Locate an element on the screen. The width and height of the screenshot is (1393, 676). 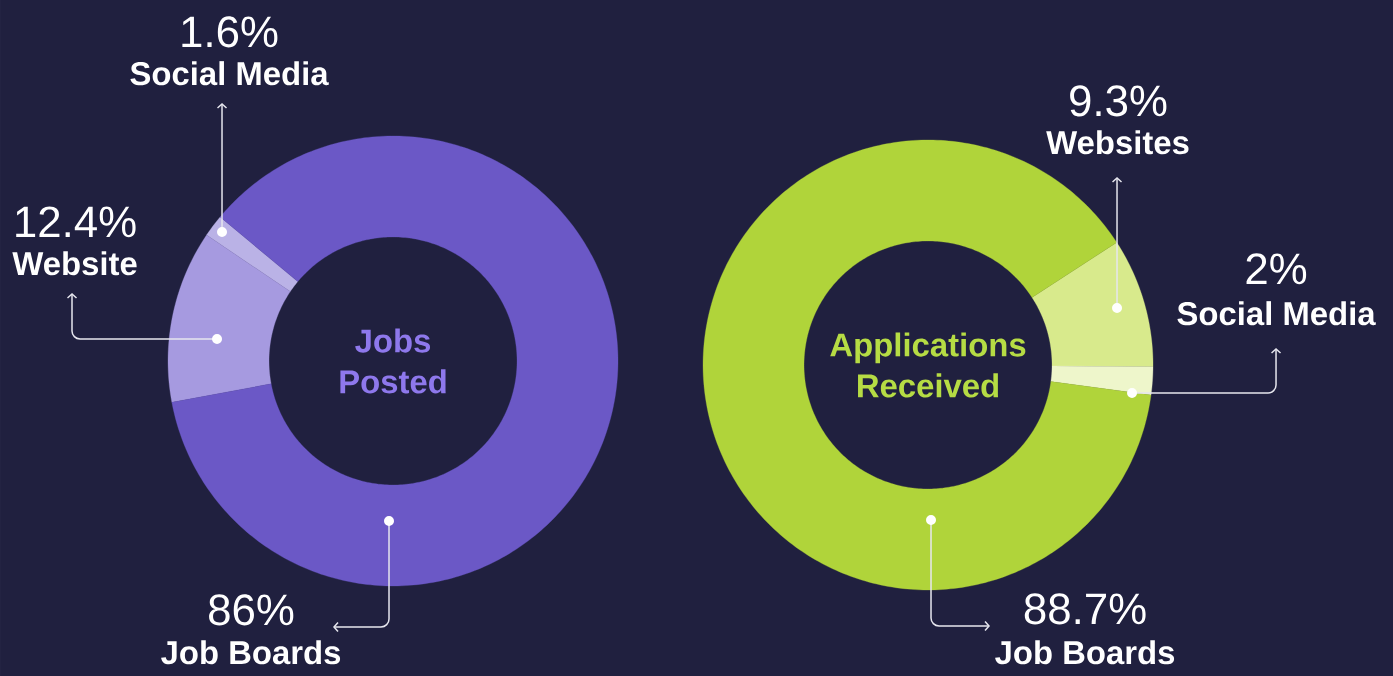
text: Jobs Posted is located at coordinates (393, 361).